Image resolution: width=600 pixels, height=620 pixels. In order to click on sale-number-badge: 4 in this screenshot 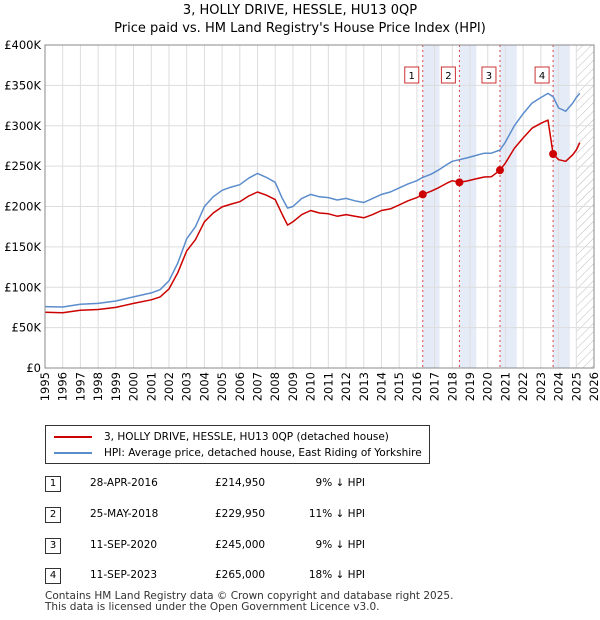, I will do `click(53, 576)`.